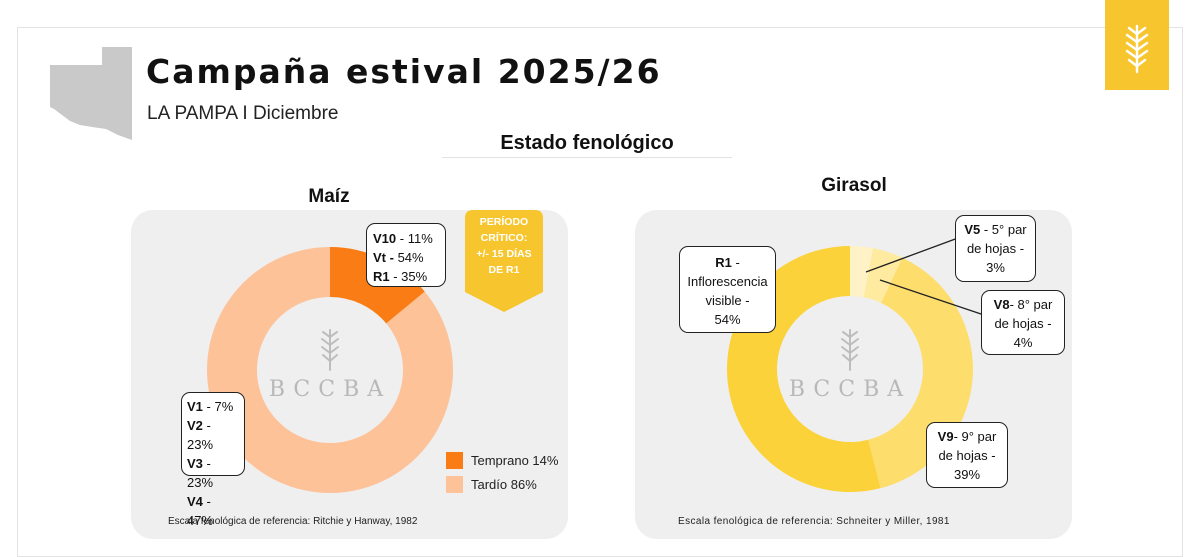 Image resolution: width=1200 pixels, height=557 pixels. What do you see at coordinates (210, 406) in the screenshot?
I see `callout-line: V1 - 7%` at bounding box center [210, 406].